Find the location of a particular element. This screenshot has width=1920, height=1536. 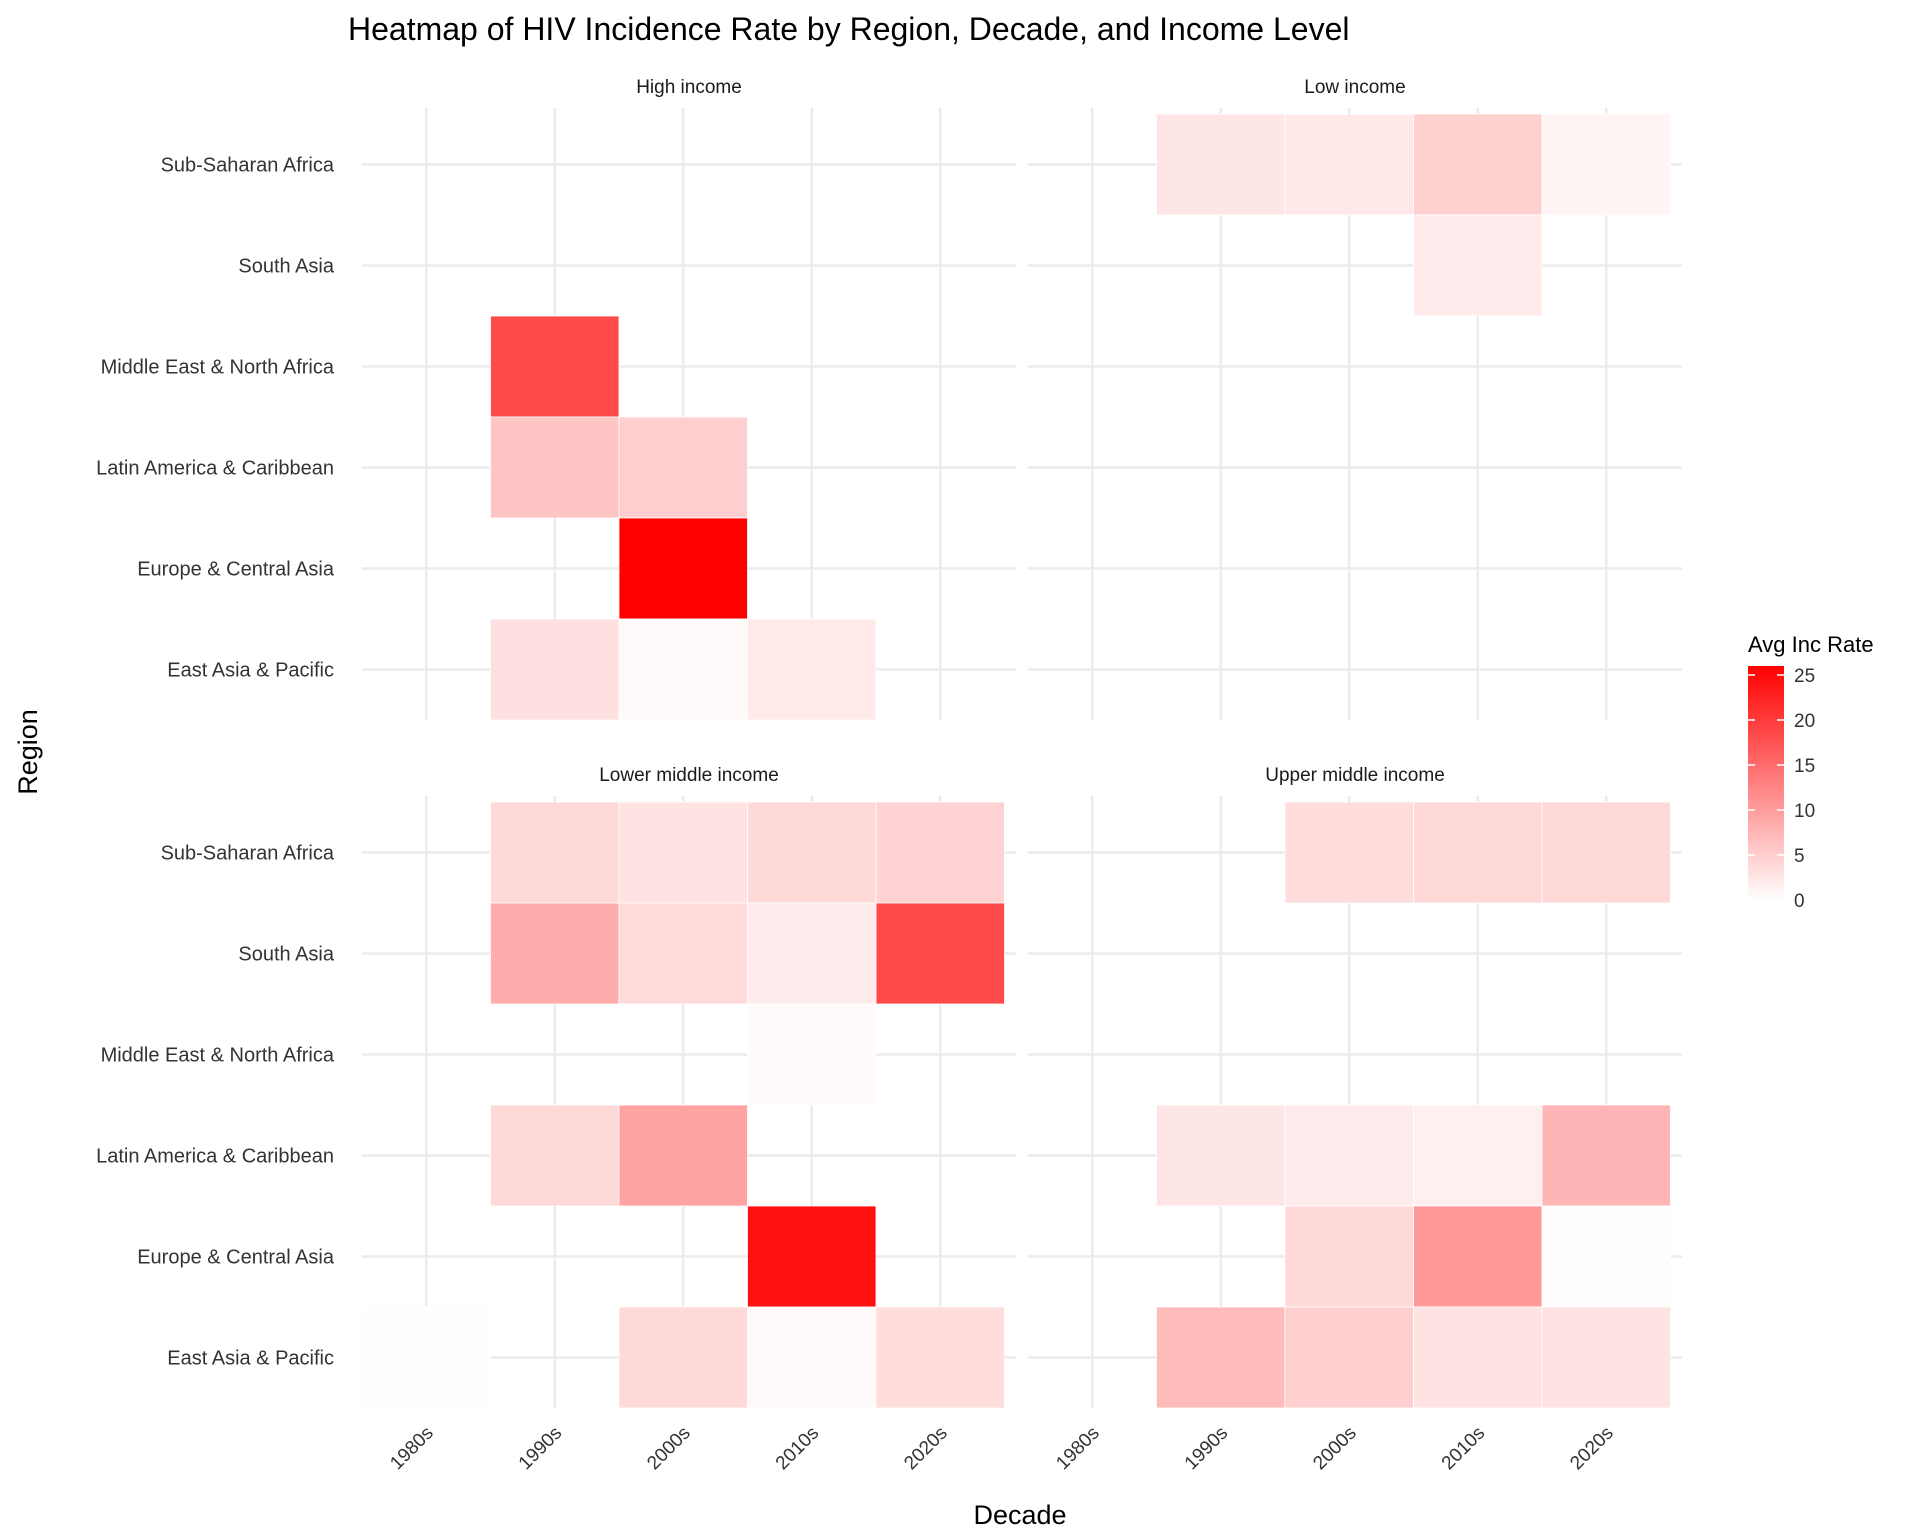

legend-tick-label: 10 is located at coordinates (1804, 811).